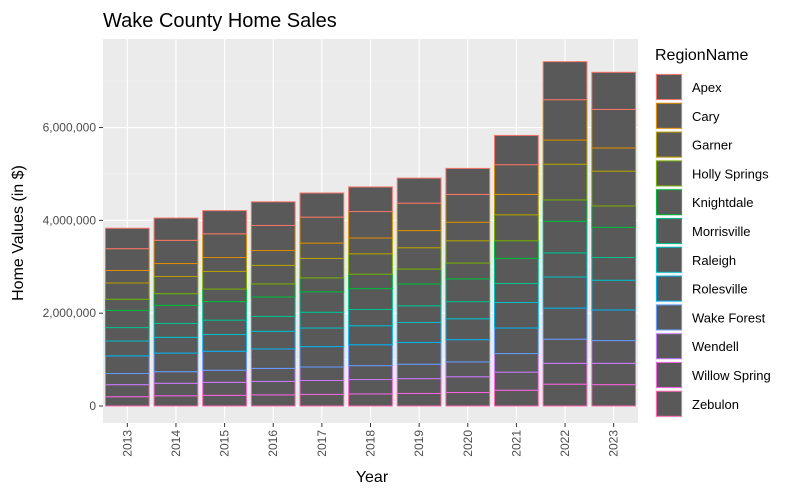 This screenshot has width=801, height=495. Describe the element at coordinates (322, 443) in the screenshot. I see `x-tick-label: 2017` at that location.